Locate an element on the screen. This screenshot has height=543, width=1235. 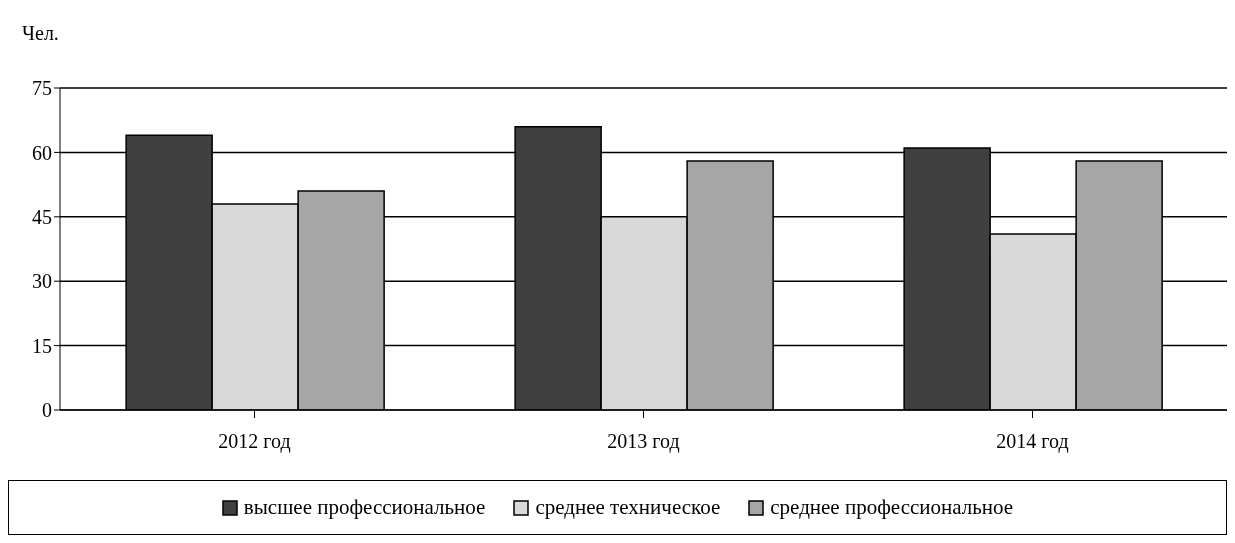
x-tick-label: 2014 год is located at coordinates (1032, 442).